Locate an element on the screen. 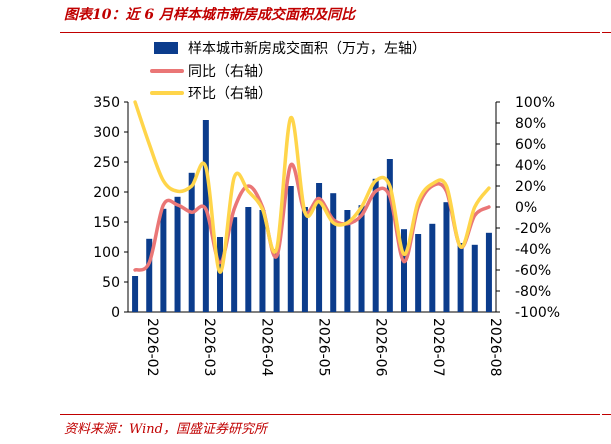  left-axis-tick-label: 200 is located at coordinates (106, 193).